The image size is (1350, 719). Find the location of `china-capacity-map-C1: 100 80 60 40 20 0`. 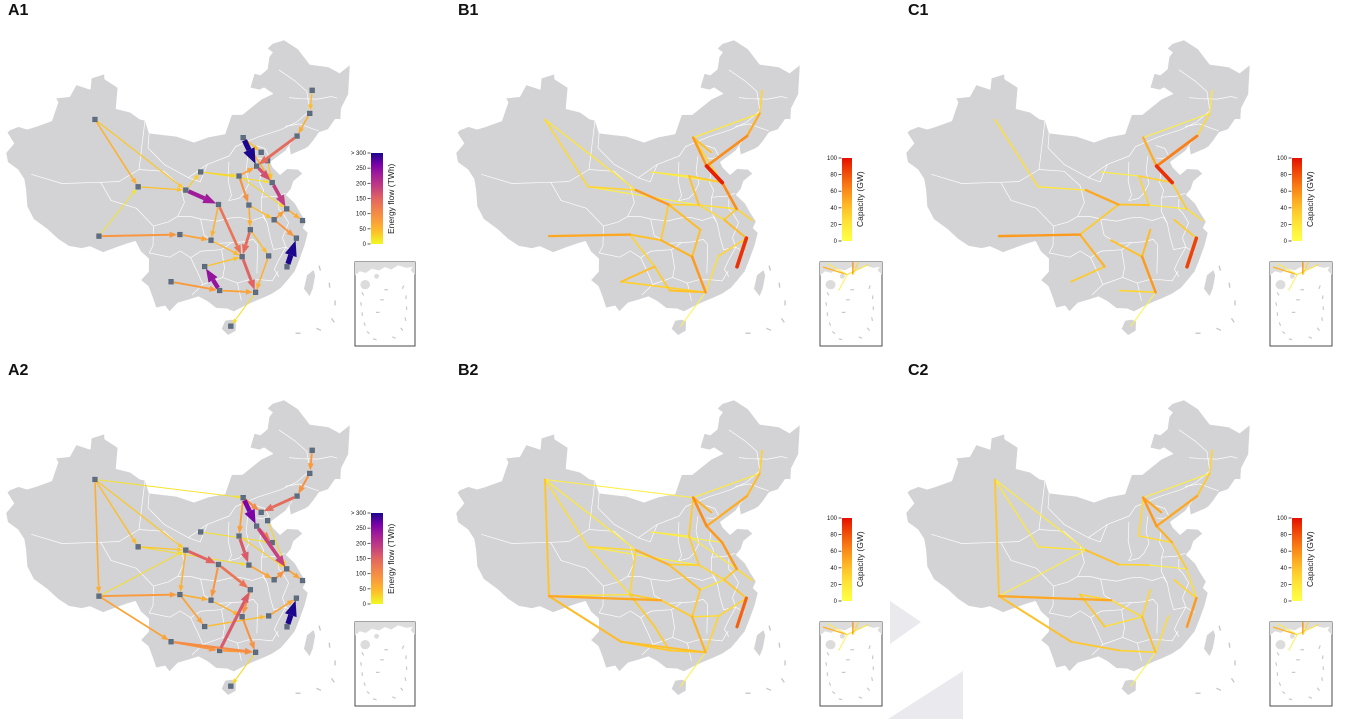

china-capacity-map-C1: 100 80 60 40 20 0 is located at coordinates (1119, 193).